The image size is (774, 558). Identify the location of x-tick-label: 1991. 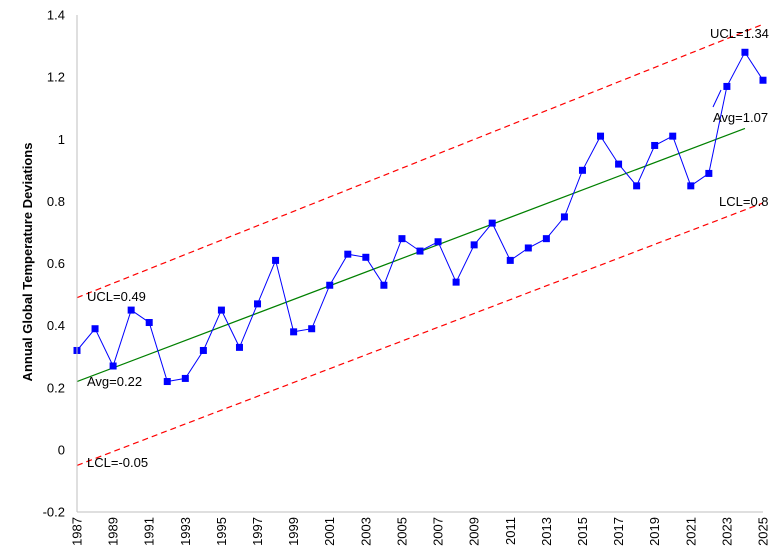
(149, 531).